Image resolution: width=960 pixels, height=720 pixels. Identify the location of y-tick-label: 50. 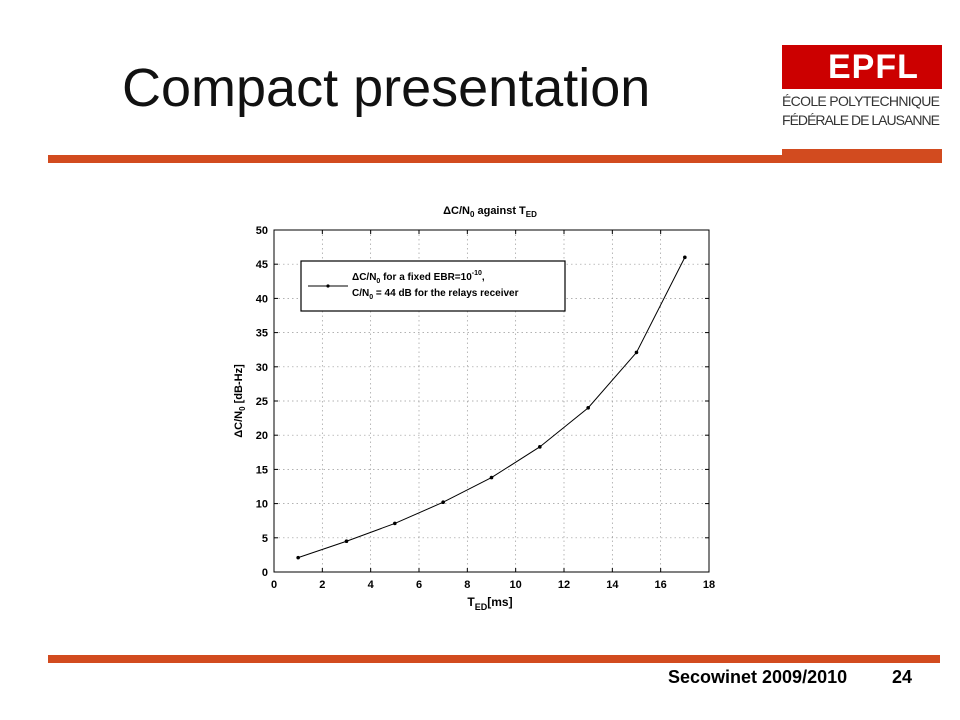
(262, 231).